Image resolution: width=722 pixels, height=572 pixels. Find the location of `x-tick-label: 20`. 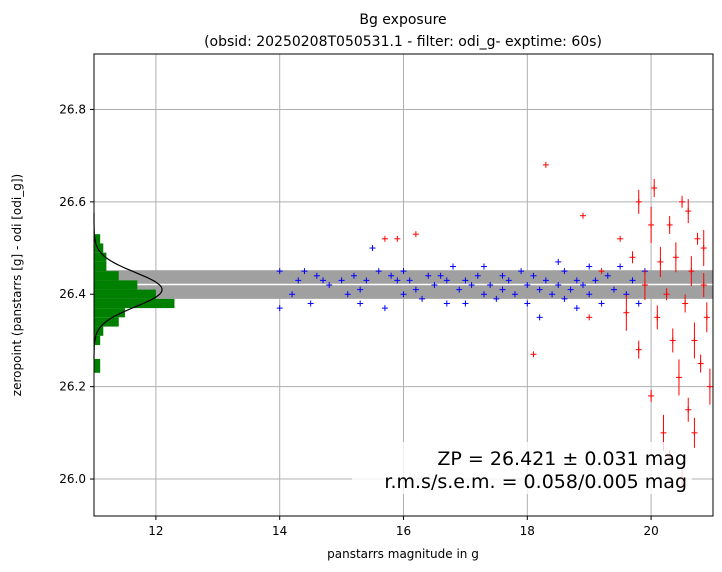

x-tick-label: 20 is located at coordinates (650, 531).